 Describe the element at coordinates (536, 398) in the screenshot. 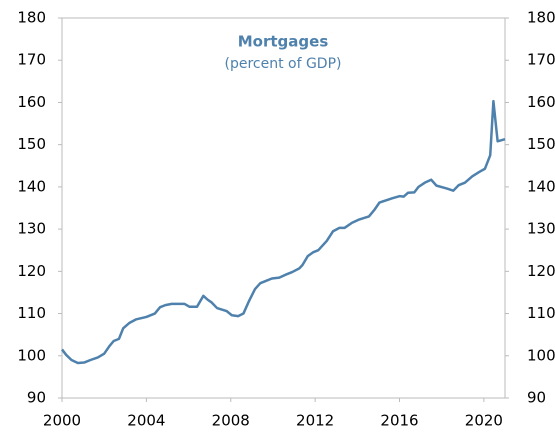

I see `y2-tick-label: 90` at that location.